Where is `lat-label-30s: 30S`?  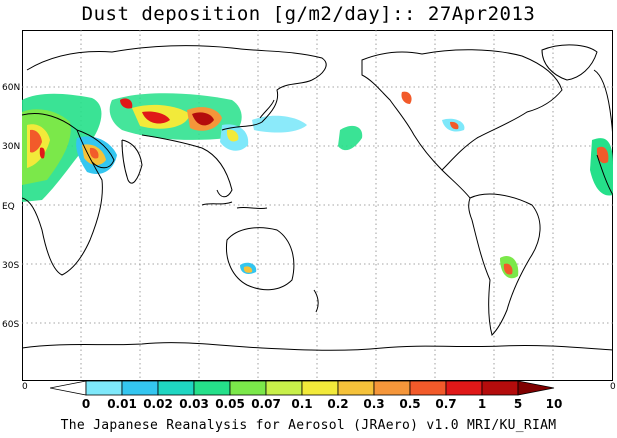 lat-label-30s: 30S is located at coordinates (11, 266).